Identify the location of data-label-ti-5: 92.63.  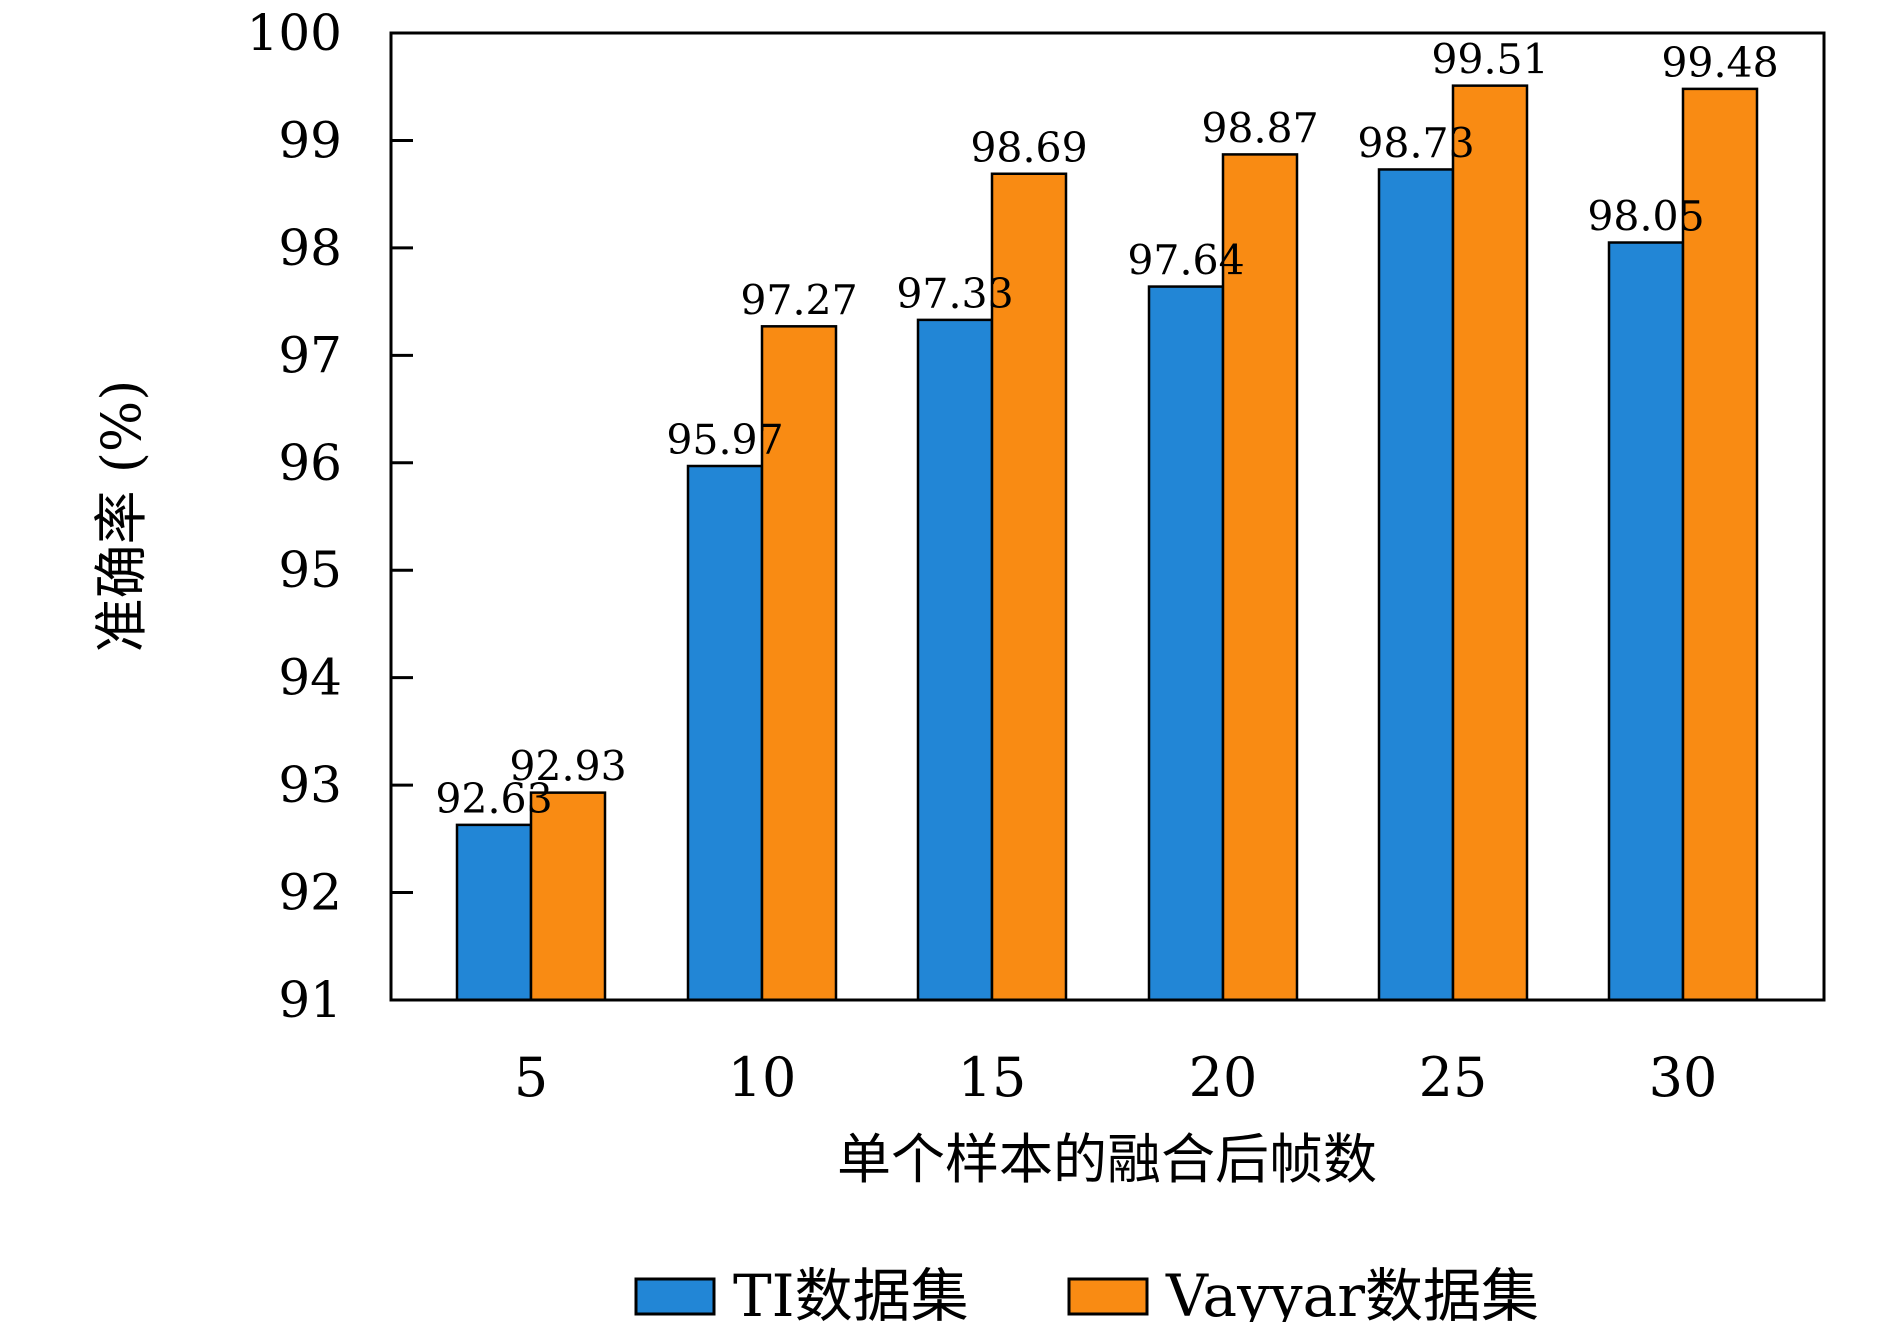
(493, 799).